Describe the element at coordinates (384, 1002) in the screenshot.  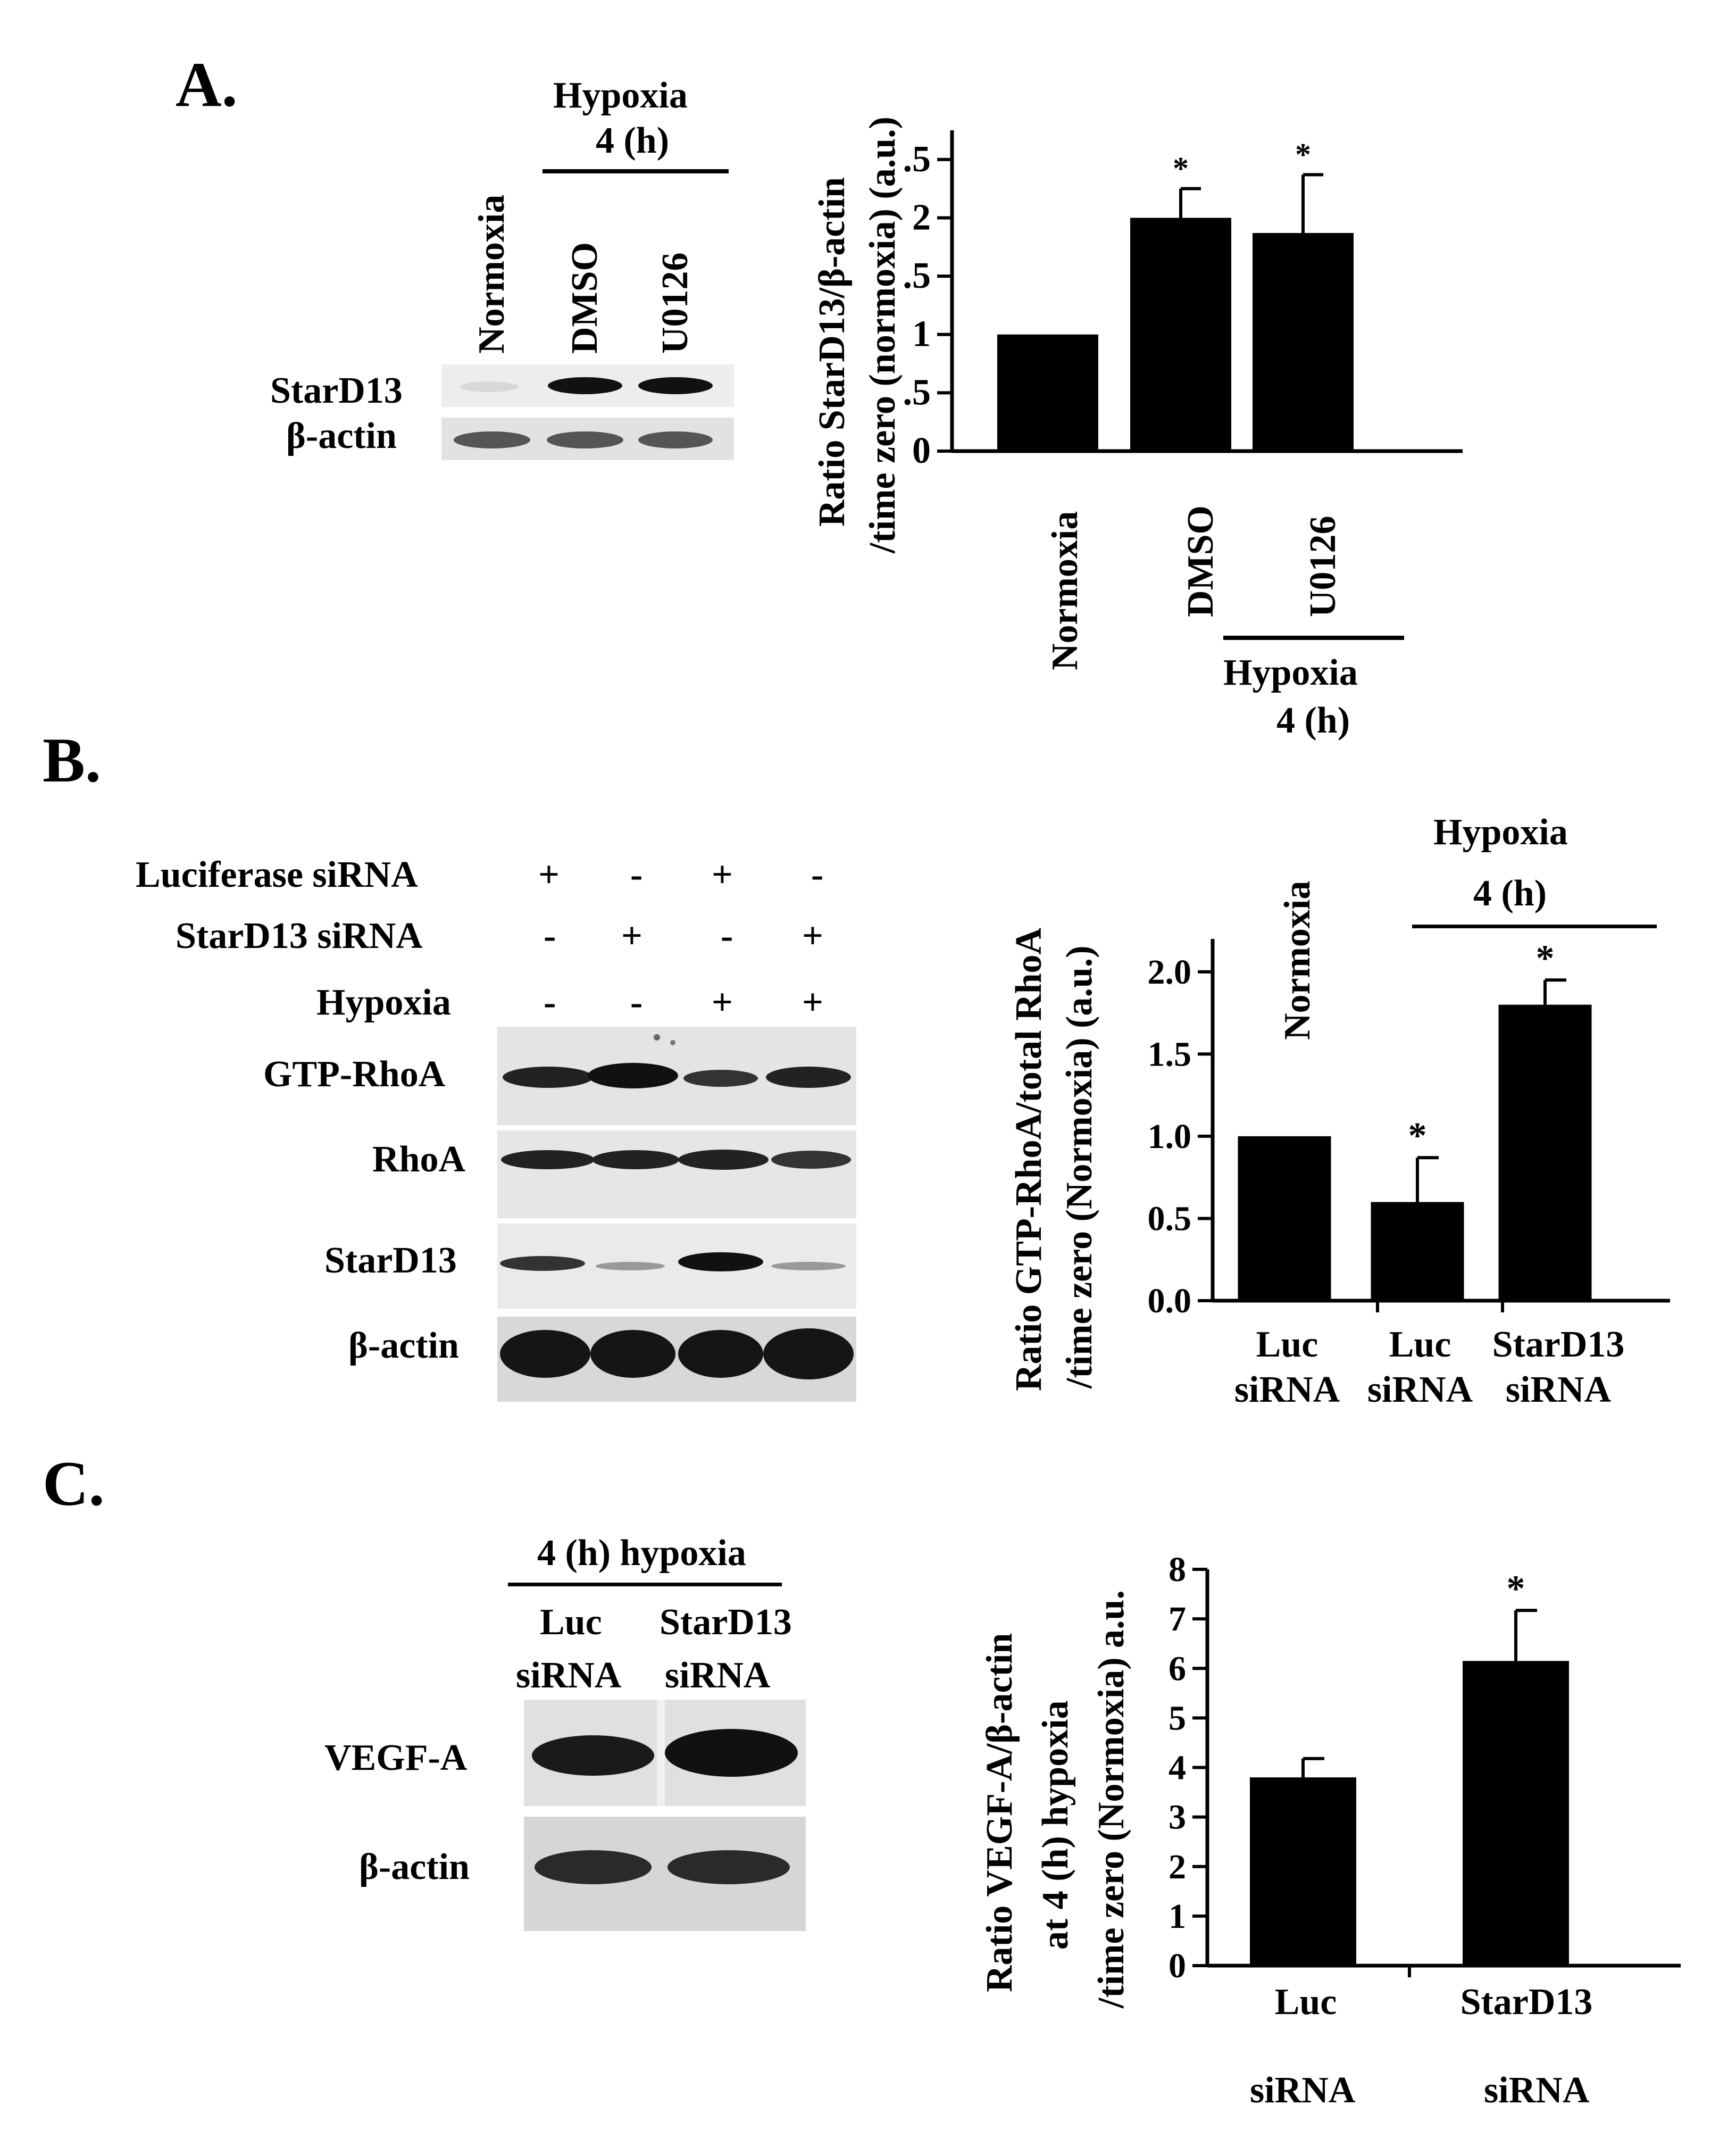
I see `blot-b-treatment-hypoxia: Hypoxia` at that location.